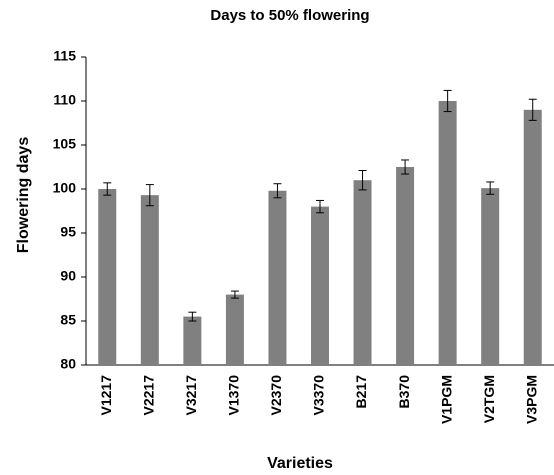 The height and width of the screenshot is (475, 554). What do you see at coordinates (191, 395) in the screenshot?
I see `x-tick-label: V3217` at bounding box center [191, 395].